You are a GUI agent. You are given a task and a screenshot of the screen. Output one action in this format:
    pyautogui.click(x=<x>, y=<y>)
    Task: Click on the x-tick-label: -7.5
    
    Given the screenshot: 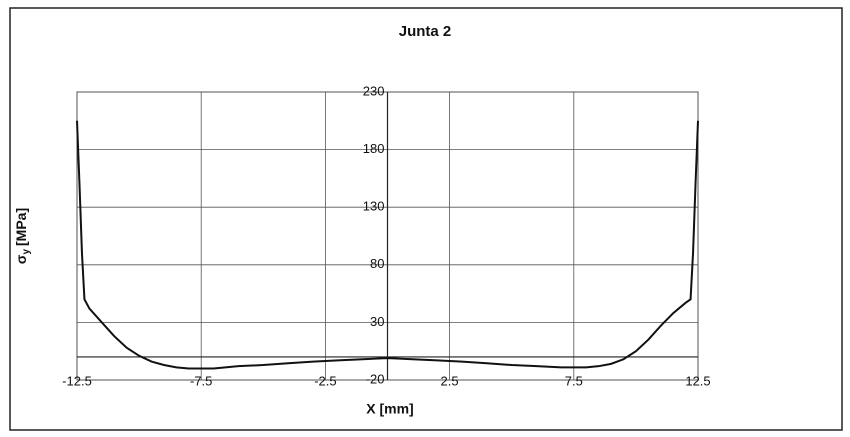 What is the action you would take?
    pyautogui.click(x=201, y=380)
    